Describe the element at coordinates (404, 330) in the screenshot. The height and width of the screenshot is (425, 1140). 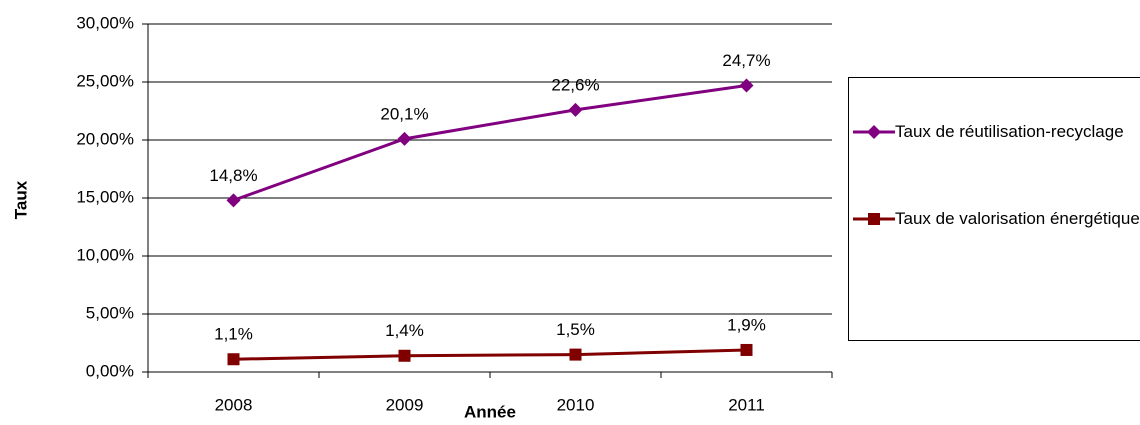
I see `data-label: 1,4%` at that location.